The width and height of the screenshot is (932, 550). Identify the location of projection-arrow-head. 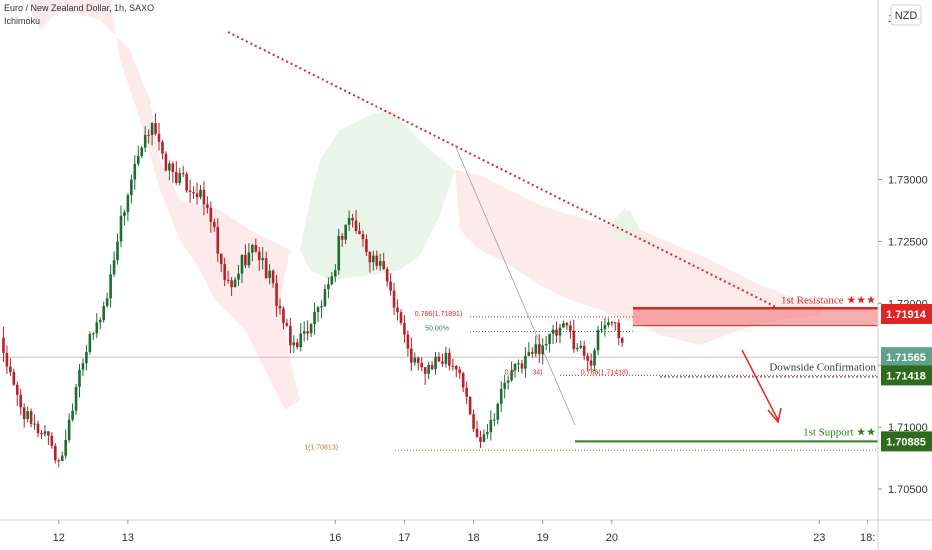
(774, 415).